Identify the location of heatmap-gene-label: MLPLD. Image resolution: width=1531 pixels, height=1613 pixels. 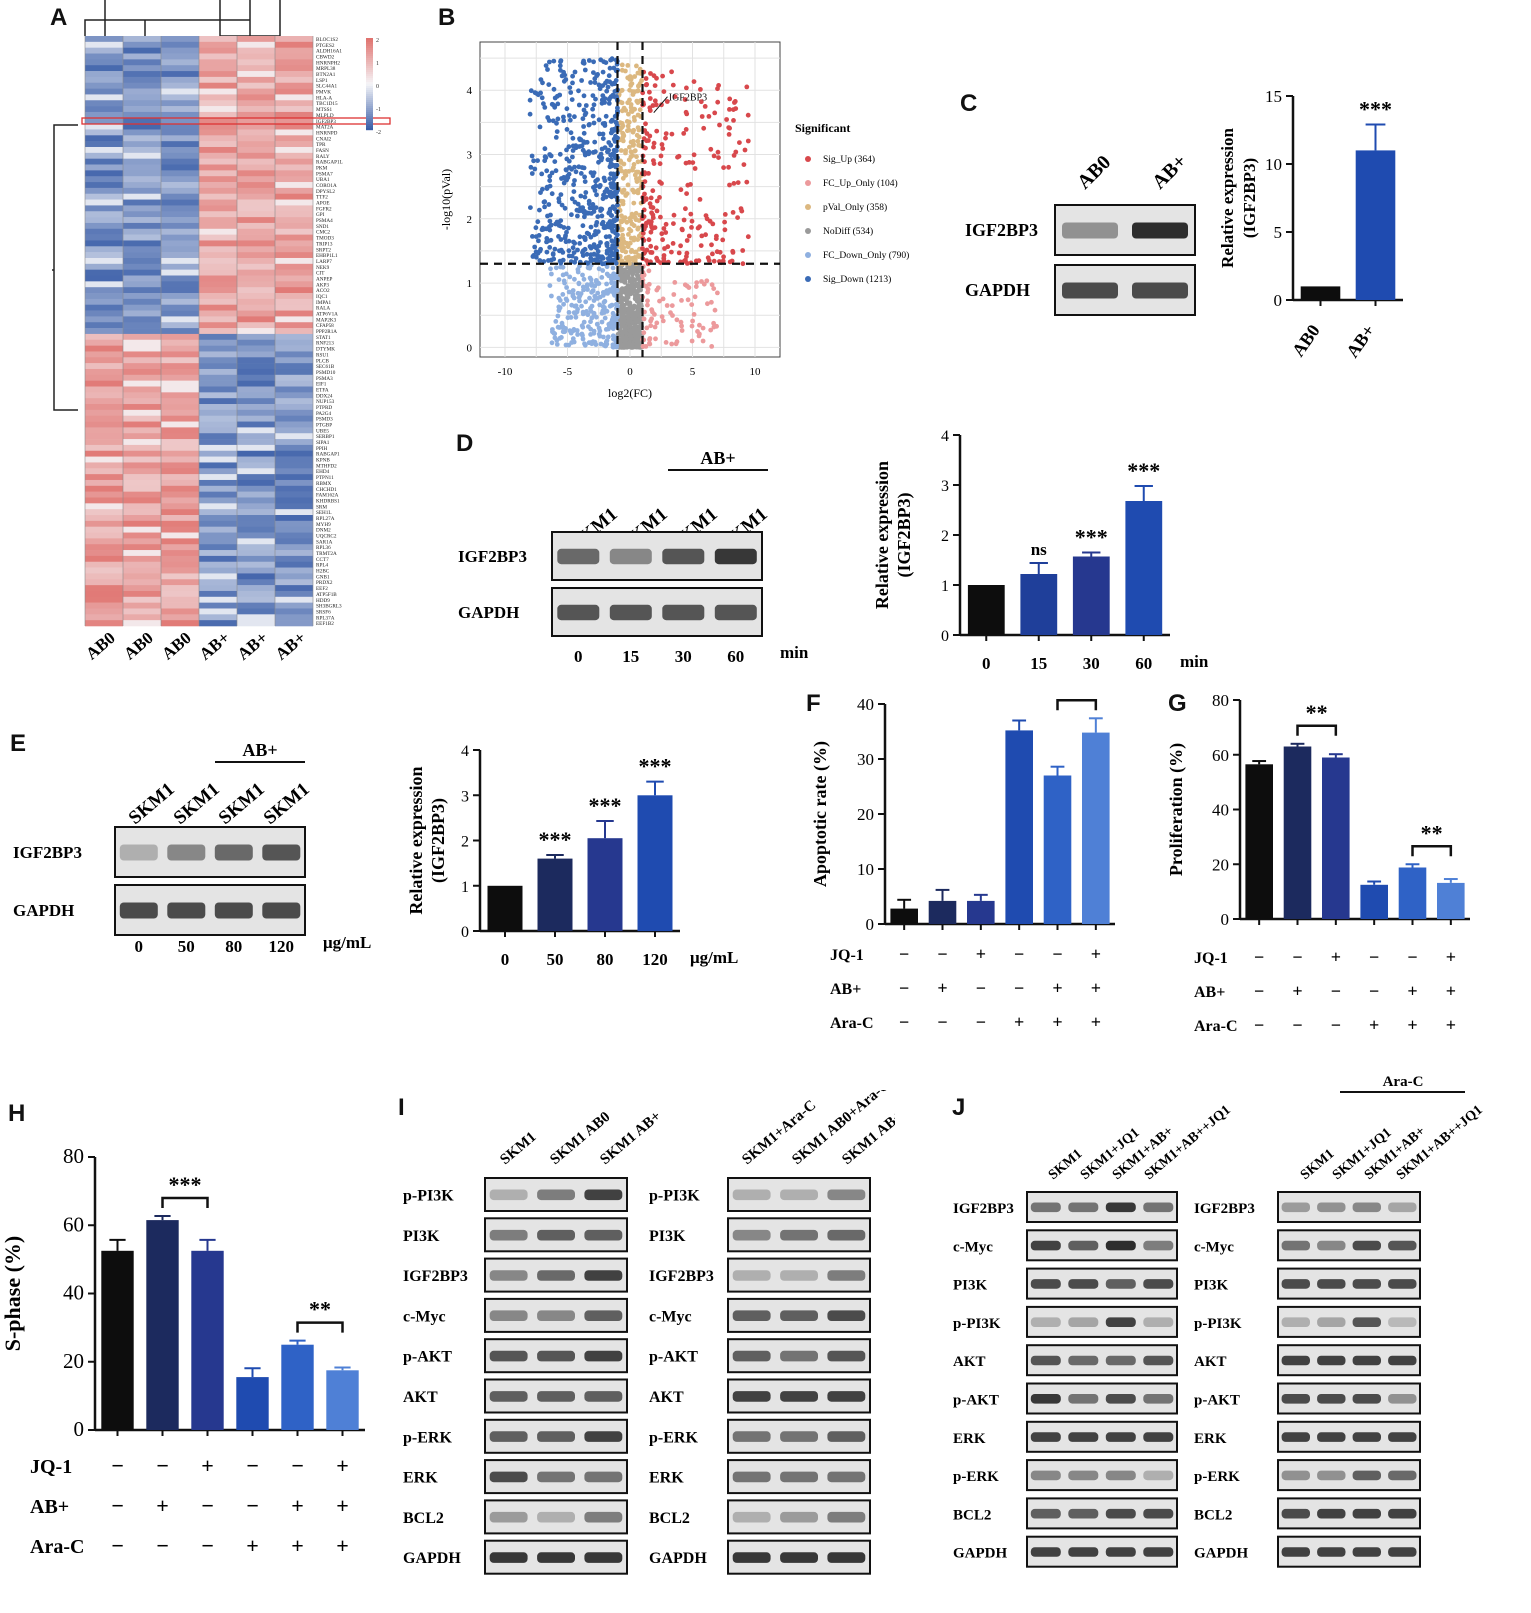
(325, 116).